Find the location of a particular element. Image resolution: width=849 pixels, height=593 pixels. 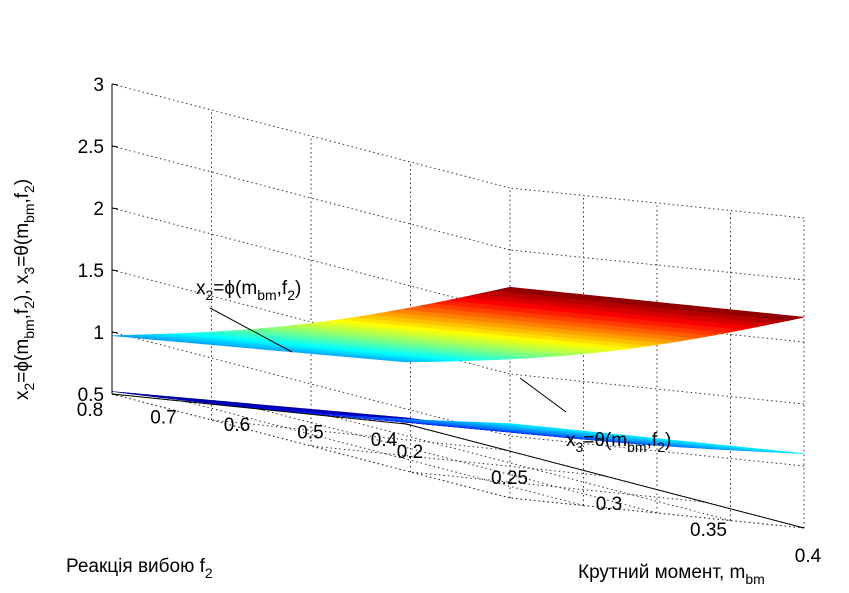

z-tick-label: 1 is located at coordinates (98, 333).